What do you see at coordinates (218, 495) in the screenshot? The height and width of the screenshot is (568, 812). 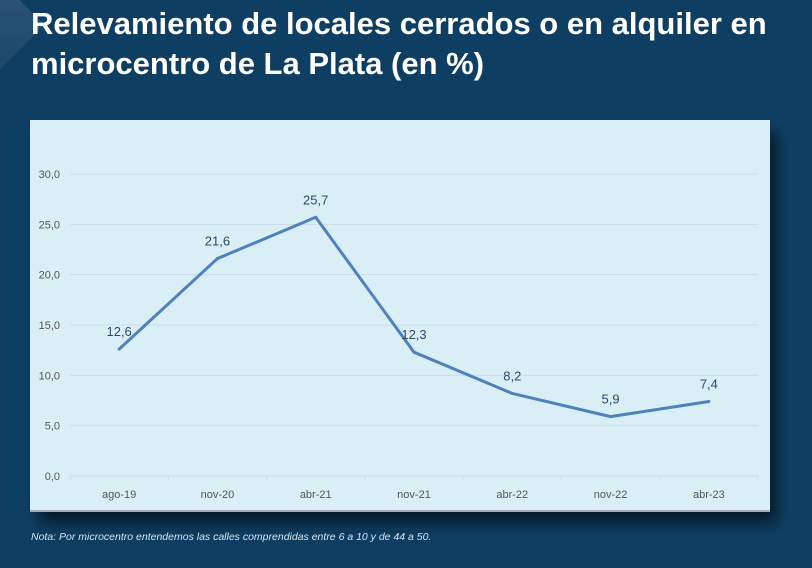 I see `x-tick-label: nov-20` at bounding box center [218, 495].